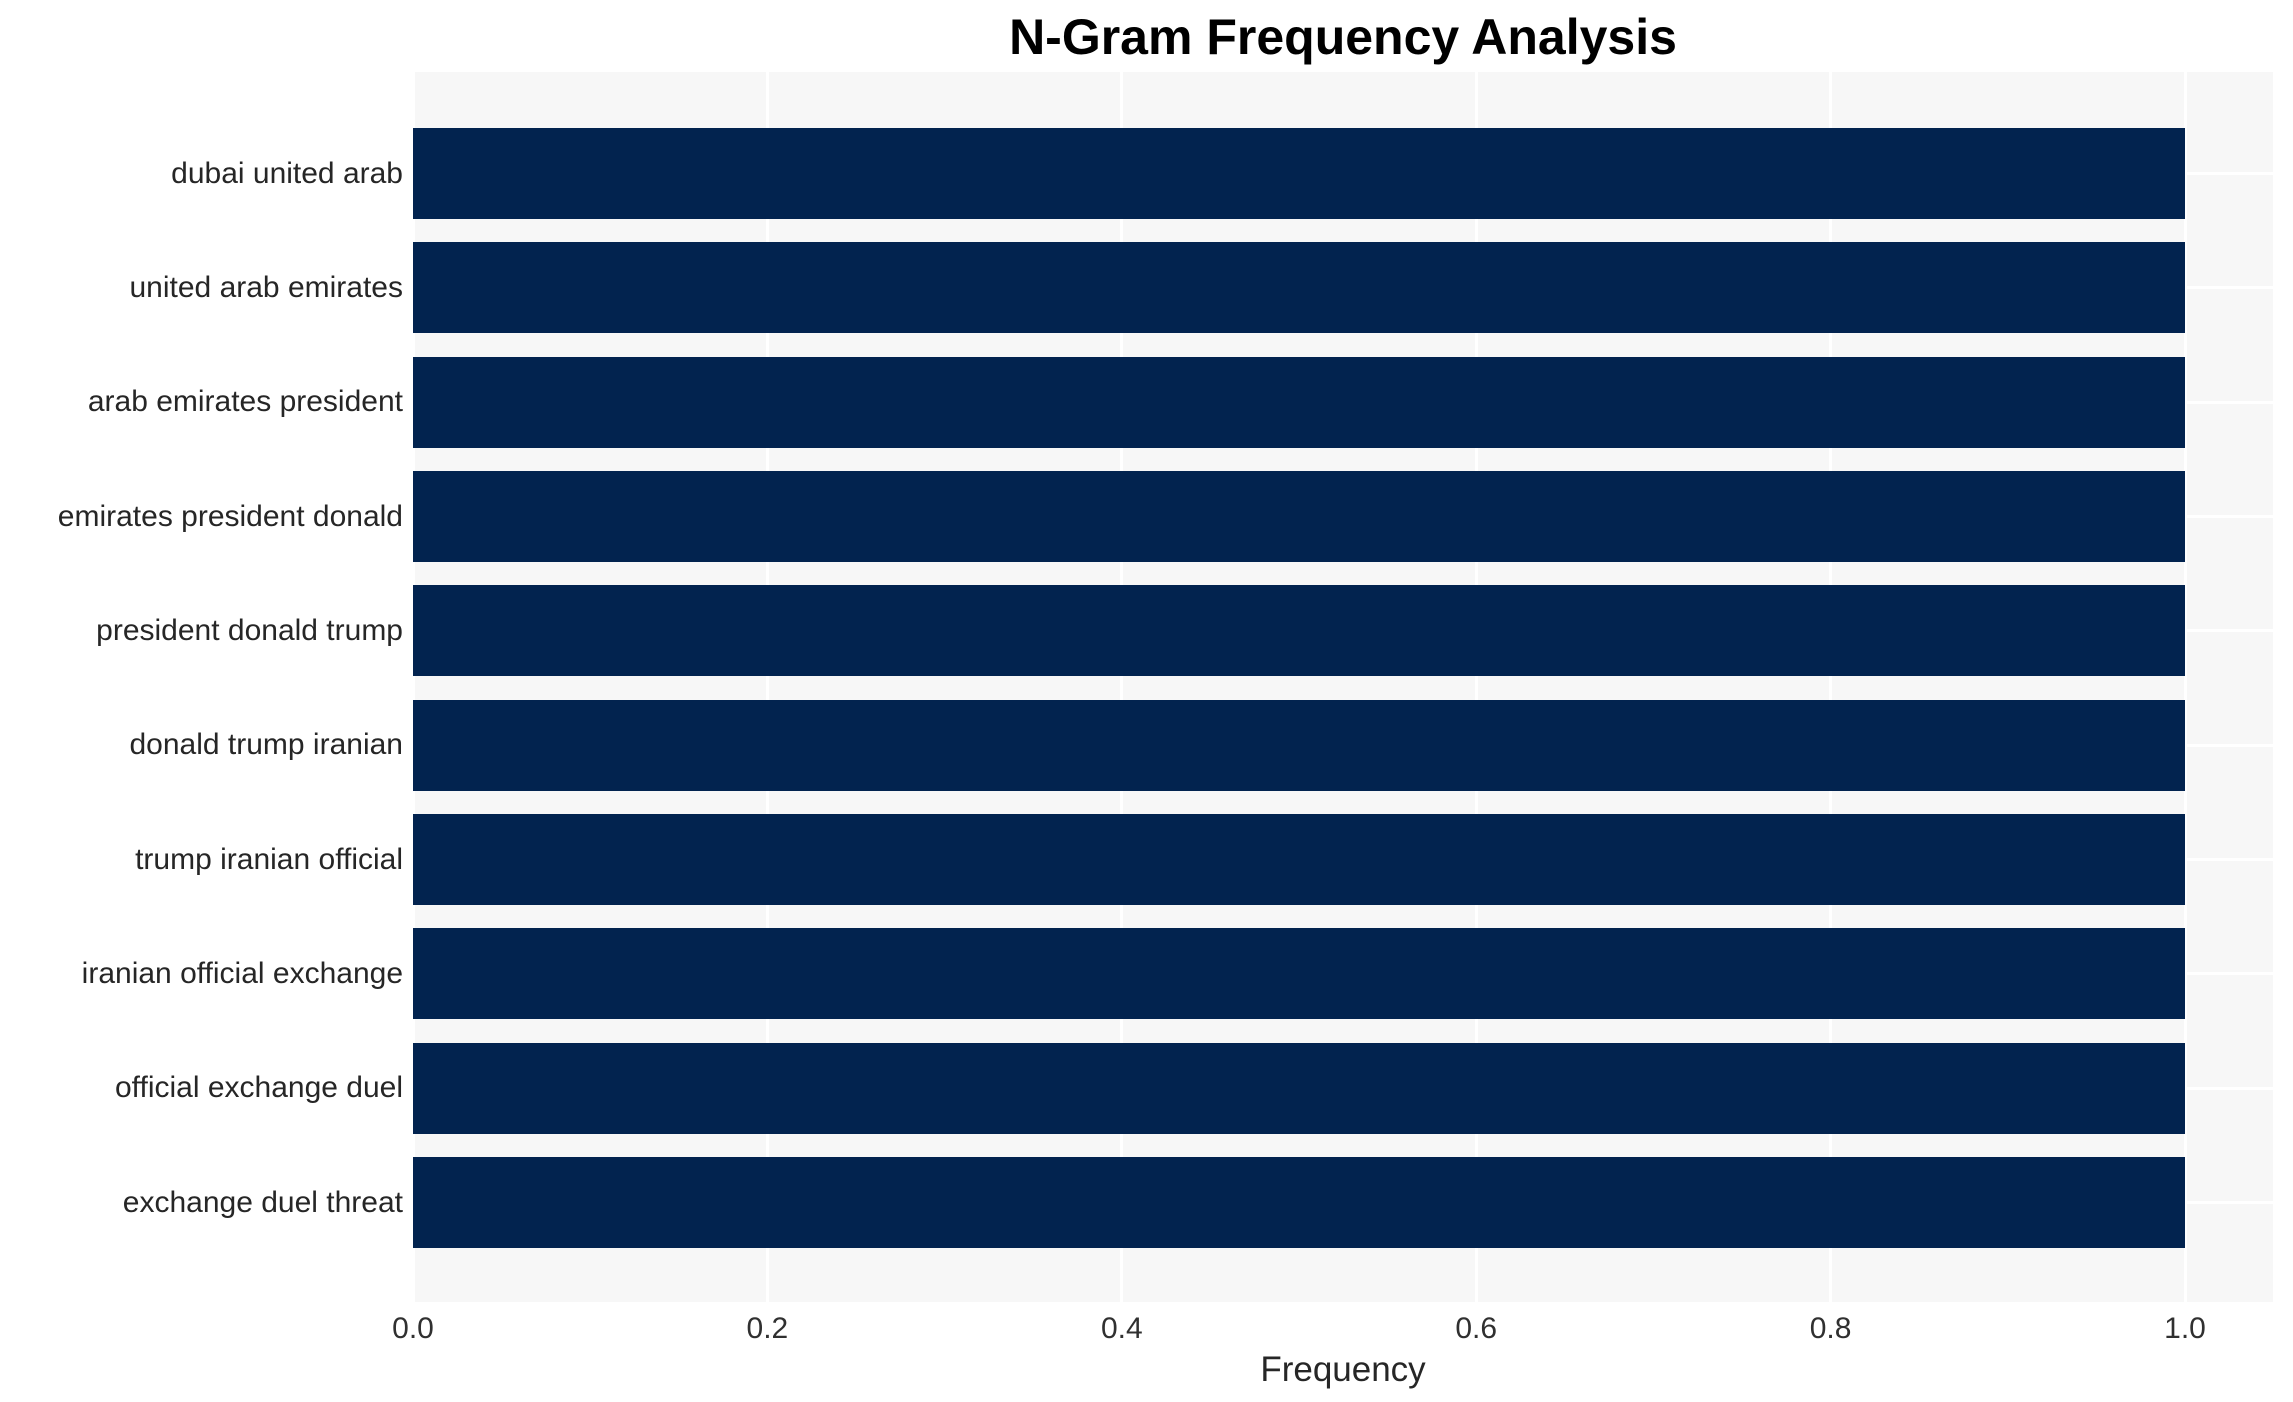 Image resolution: width=2293 pixels, height=1402 pixels. I want to click on x-tick-label: 0.8, so click(1830, 1328).